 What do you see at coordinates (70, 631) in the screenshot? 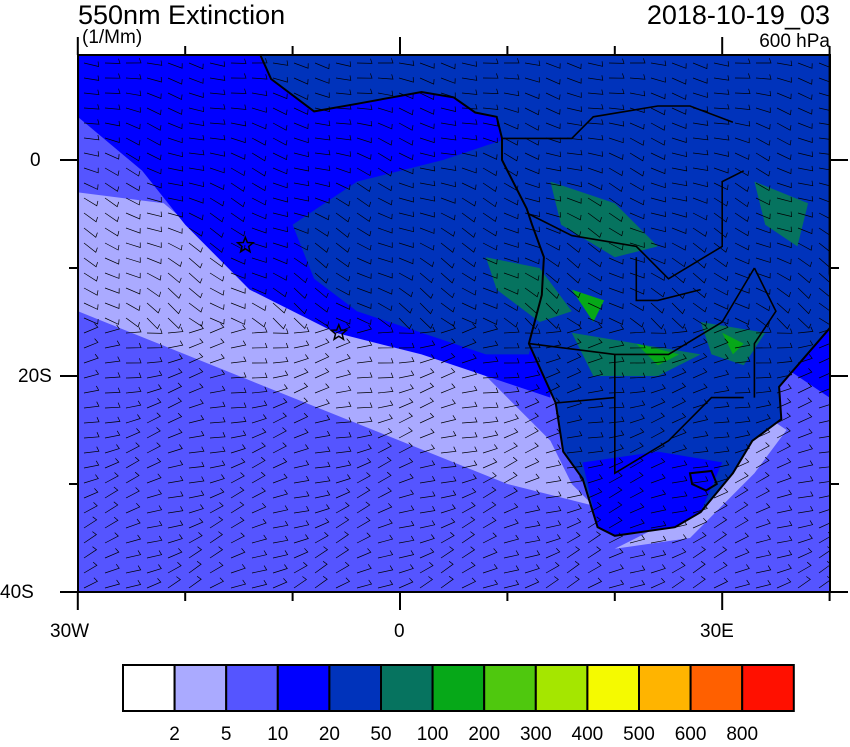
I see `lon-label-30w: 30W` at bounding box center [70, 631].